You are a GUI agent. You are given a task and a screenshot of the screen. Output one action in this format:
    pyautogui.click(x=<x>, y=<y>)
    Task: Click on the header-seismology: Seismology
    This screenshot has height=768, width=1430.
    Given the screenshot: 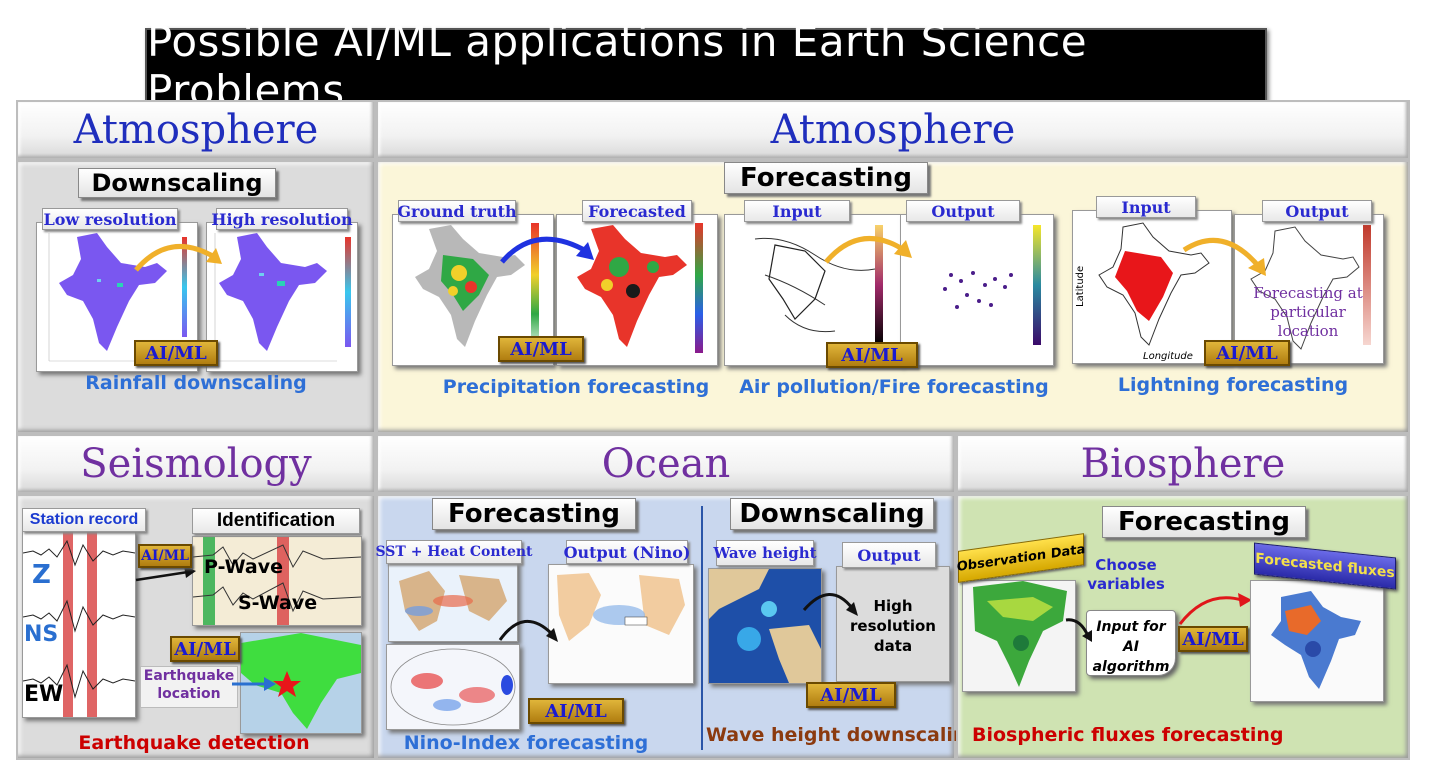 What is the action you would take?
    pyautogui.click(x=196, y=464)
    